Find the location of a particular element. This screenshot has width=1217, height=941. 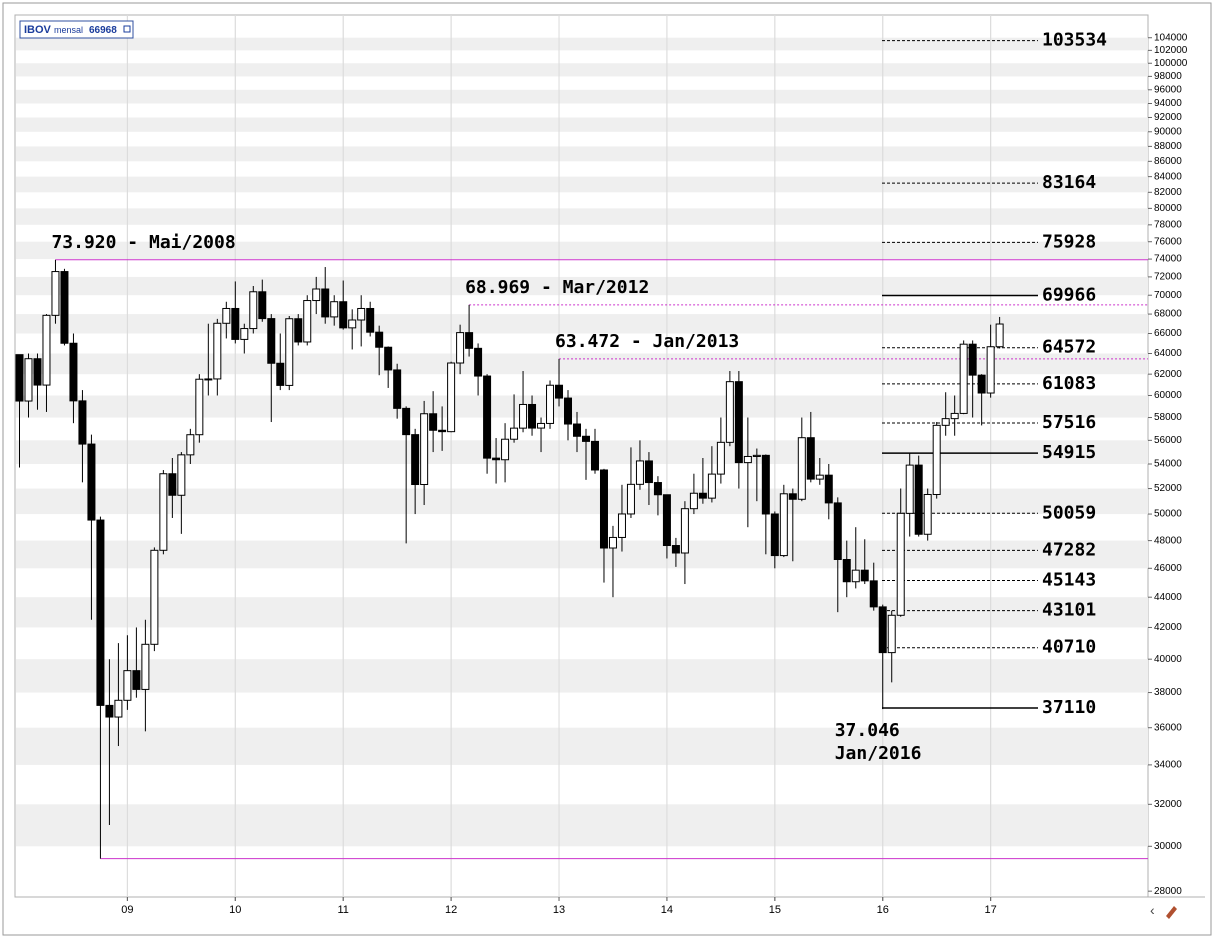

level-label: 64572 is located at coordinates (1069, 347).